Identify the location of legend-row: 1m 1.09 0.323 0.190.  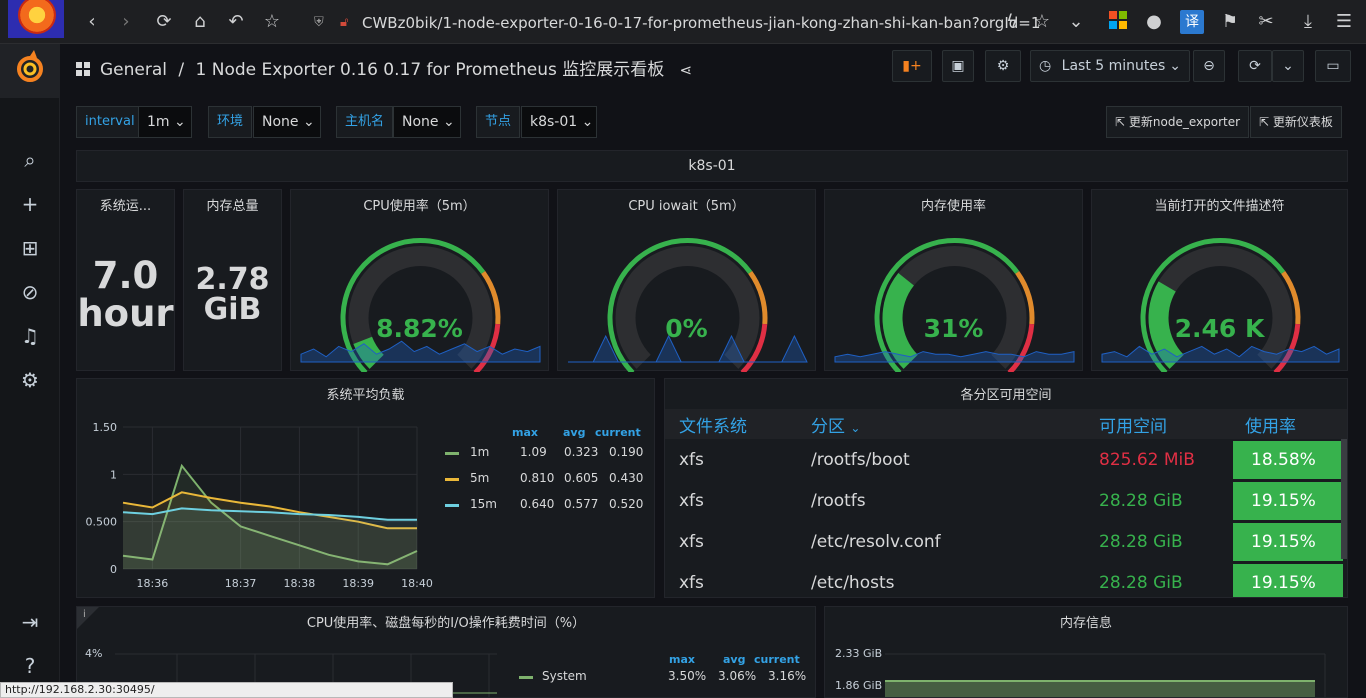
(548, 453).